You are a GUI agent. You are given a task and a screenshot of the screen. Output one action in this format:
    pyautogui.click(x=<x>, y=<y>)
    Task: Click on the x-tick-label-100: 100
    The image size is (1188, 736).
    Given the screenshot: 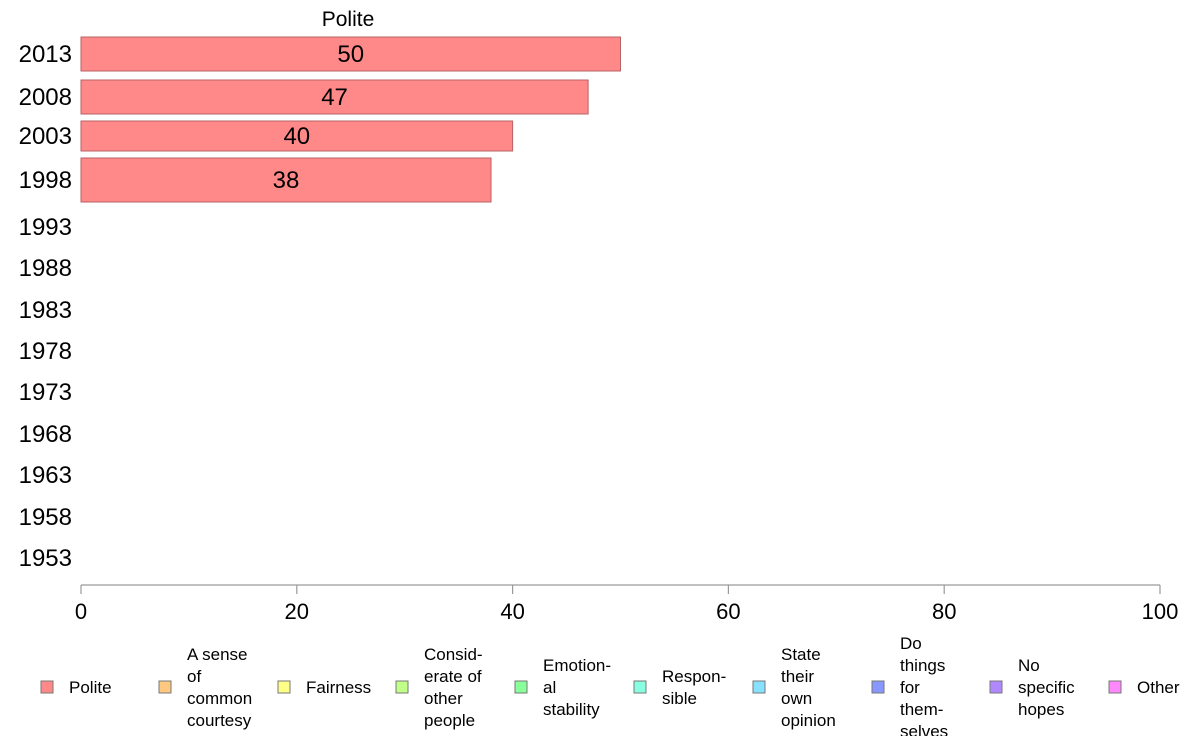 What is the action you would take?
    pyautogui.click(x=1160, y=611)
    